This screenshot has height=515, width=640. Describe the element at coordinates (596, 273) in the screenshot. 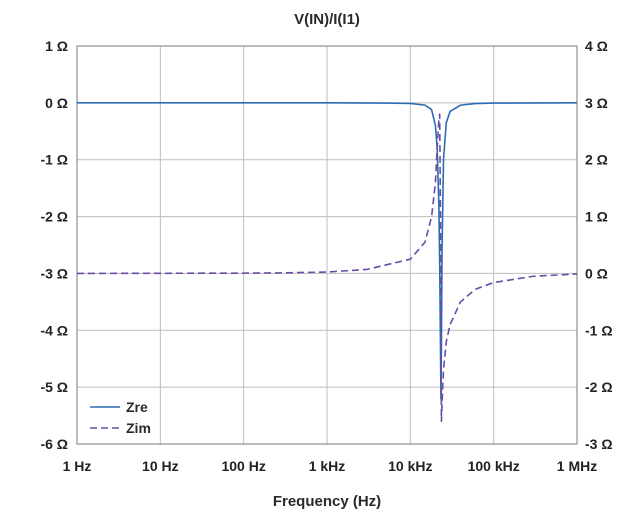

I see `y-right-tick-label: 0 Ω` at that location.